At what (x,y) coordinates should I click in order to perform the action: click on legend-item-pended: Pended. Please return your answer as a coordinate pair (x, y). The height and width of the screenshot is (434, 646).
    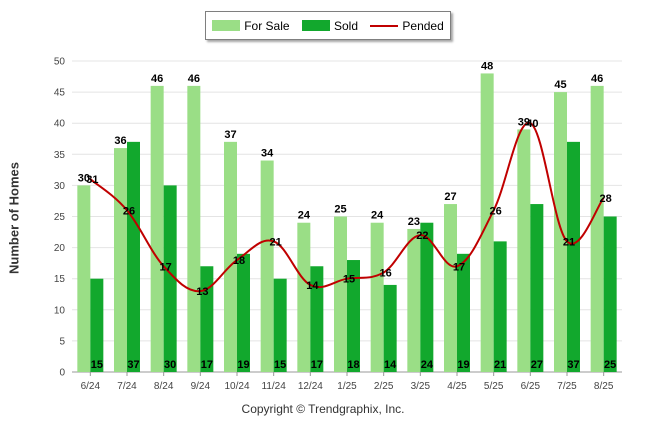
    Looking at the image, I should click on (407, 25).